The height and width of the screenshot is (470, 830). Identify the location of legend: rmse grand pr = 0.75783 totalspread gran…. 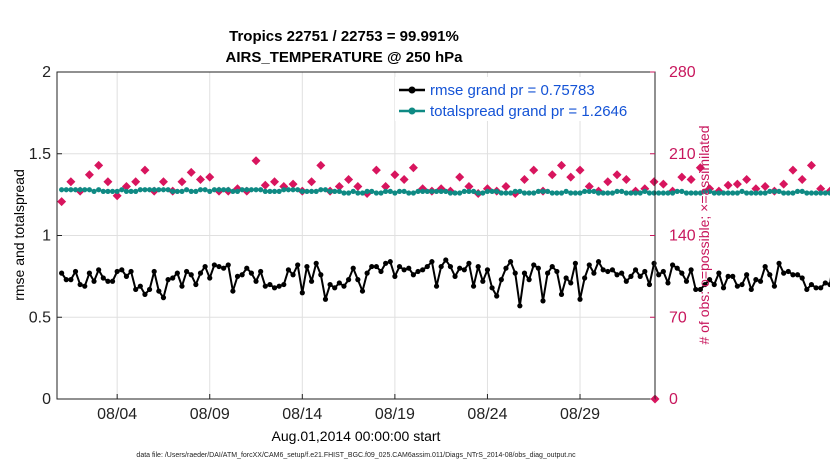
(524, 99).